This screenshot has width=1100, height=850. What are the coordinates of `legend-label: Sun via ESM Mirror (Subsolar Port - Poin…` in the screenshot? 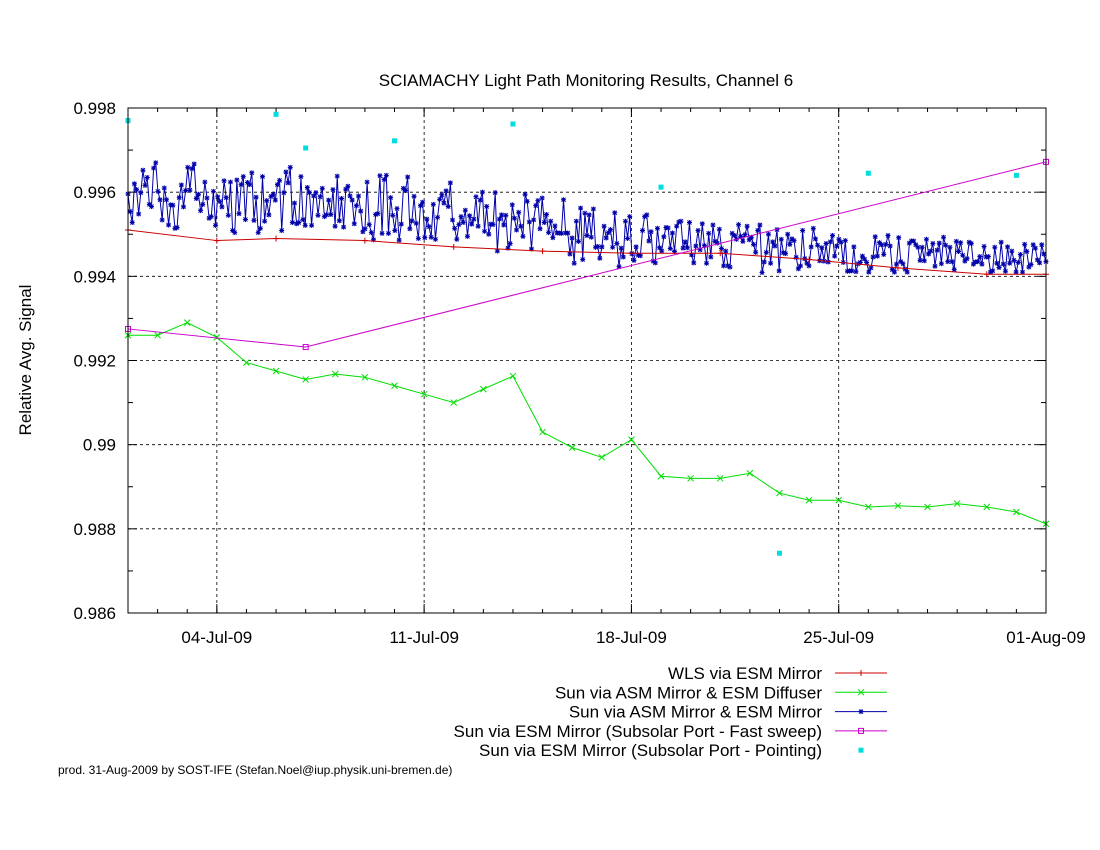 It's located at (650, 750).